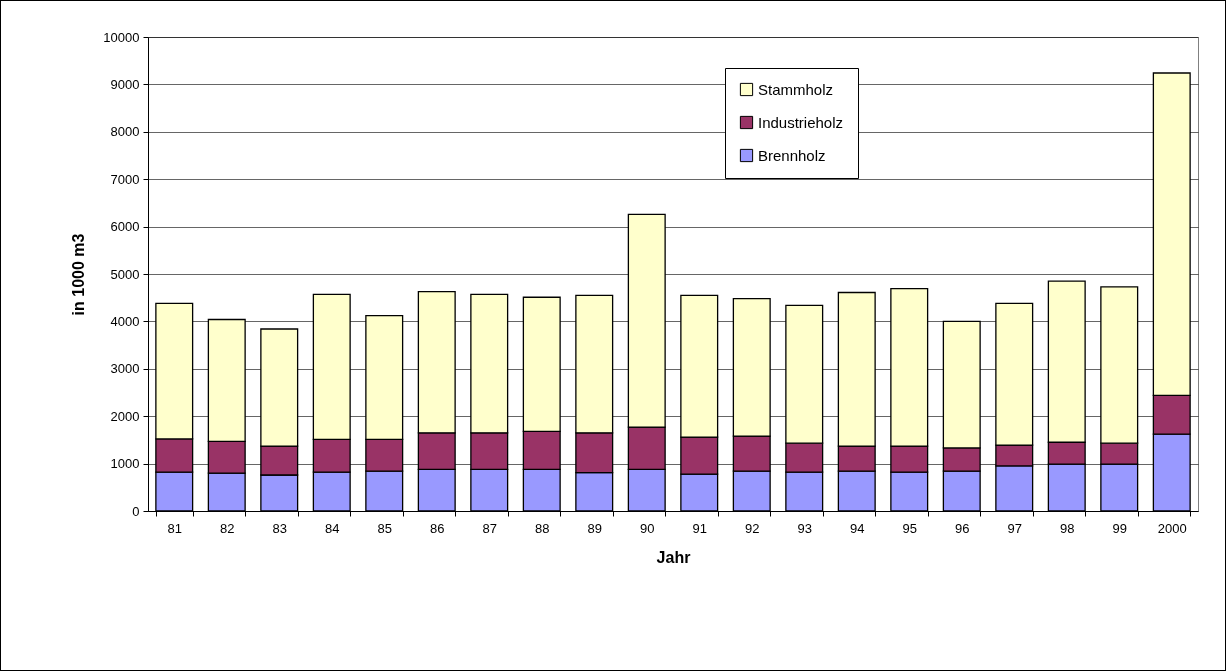  What do you see at coordinates (332, 528) in the screenshot?
I see `x-tick-label: 84` at bounding box center [332, 528].